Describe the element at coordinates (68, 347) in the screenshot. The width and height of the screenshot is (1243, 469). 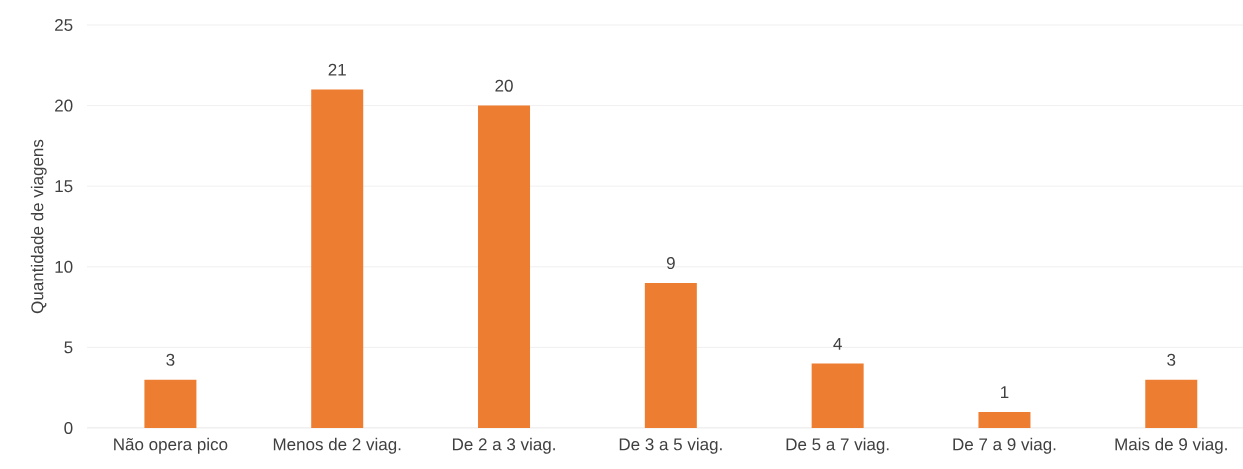
I see `y-tick-label: 5` at that location.